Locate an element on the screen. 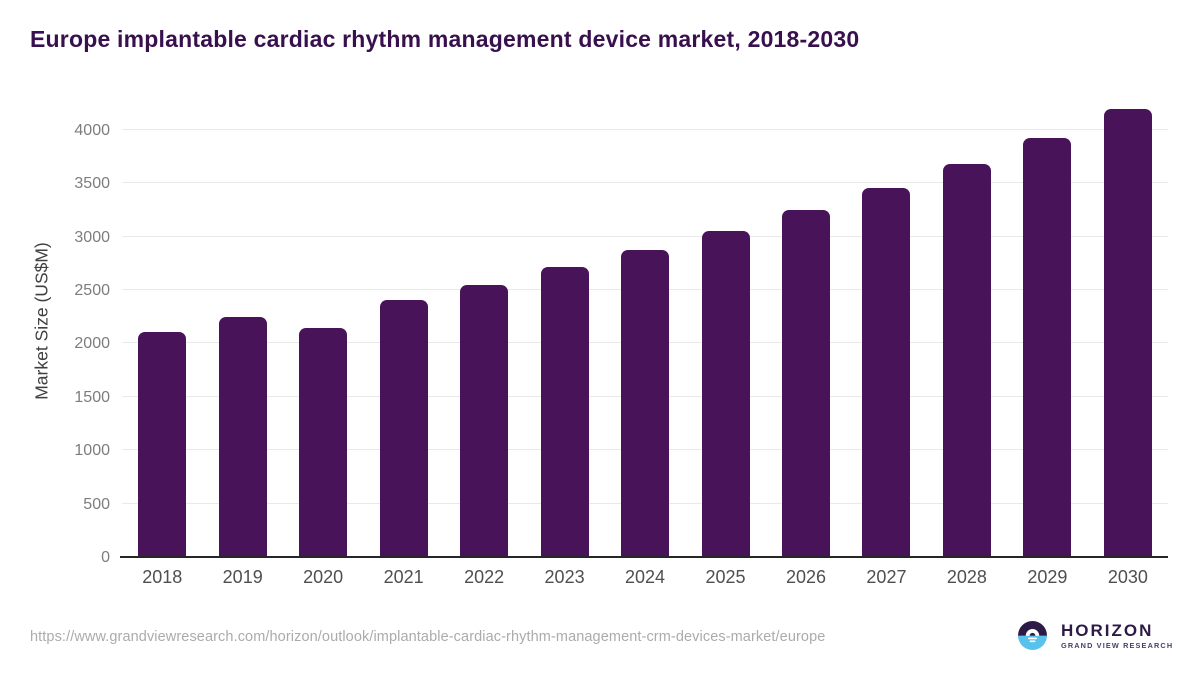 Image resolution: width=1200 pixels, height=675 pixels. bar-slot-2025 is located at coordinates (725, 330).